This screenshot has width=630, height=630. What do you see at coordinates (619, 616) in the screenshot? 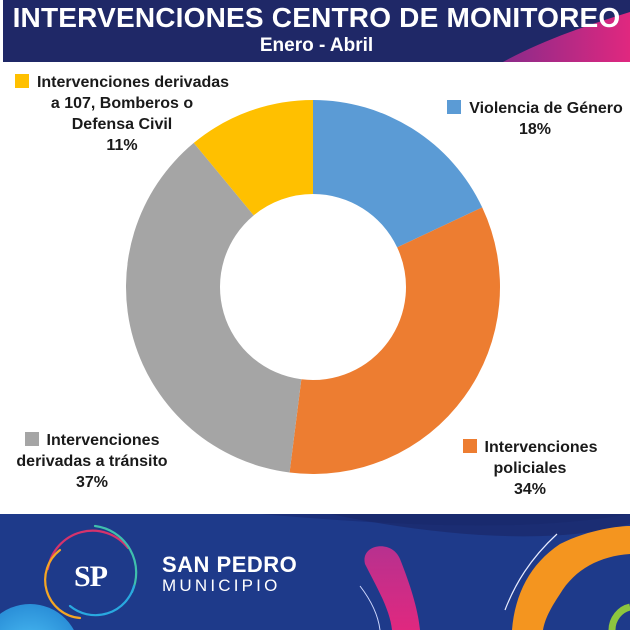
I see `decor-green-stroke` at bounding box center [619, 616].